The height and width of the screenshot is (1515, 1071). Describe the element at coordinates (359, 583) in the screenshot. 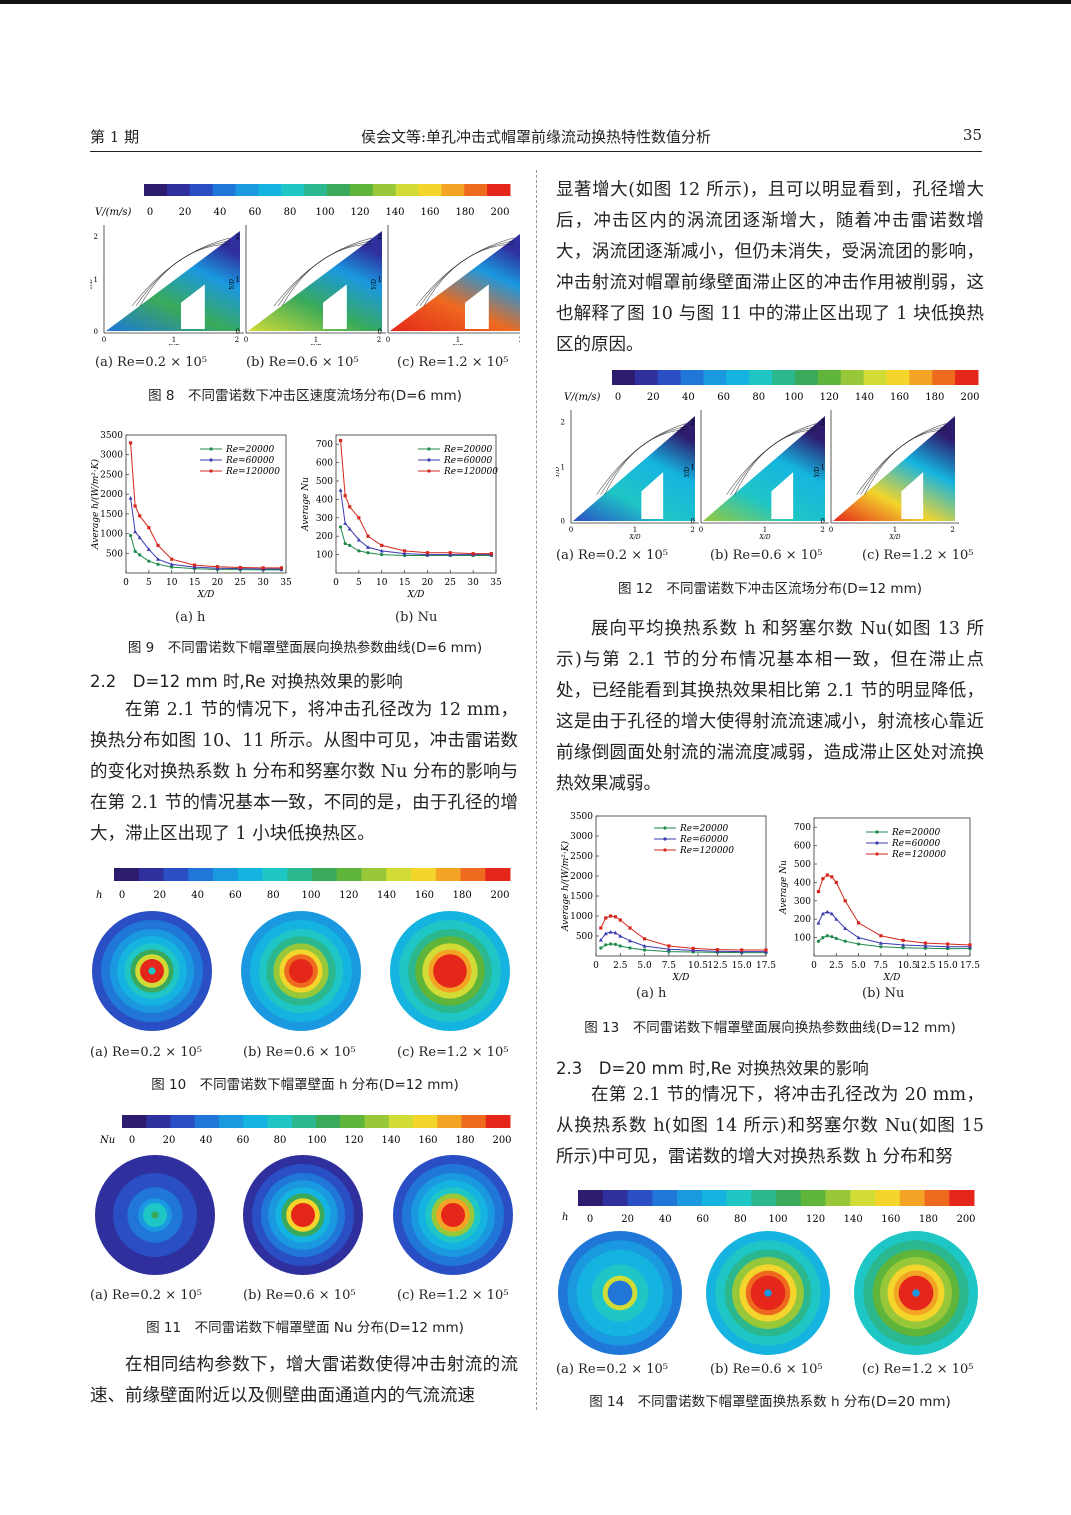

I see `x-tick-label: 5` at that location.